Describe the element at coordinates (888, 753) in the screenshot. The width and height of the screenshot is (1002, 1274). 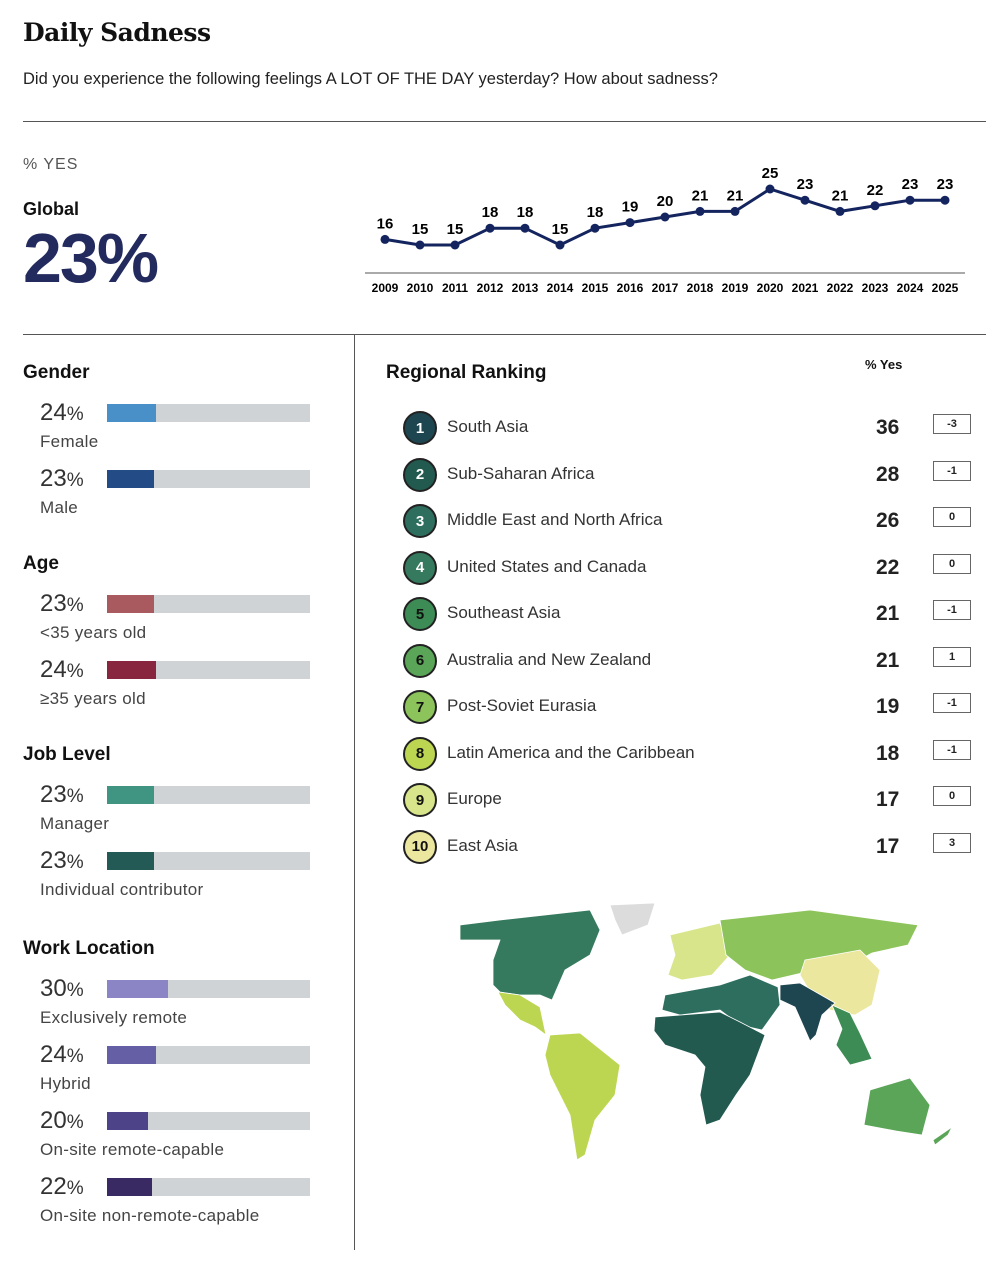
I see `region-value: 18` at that location.